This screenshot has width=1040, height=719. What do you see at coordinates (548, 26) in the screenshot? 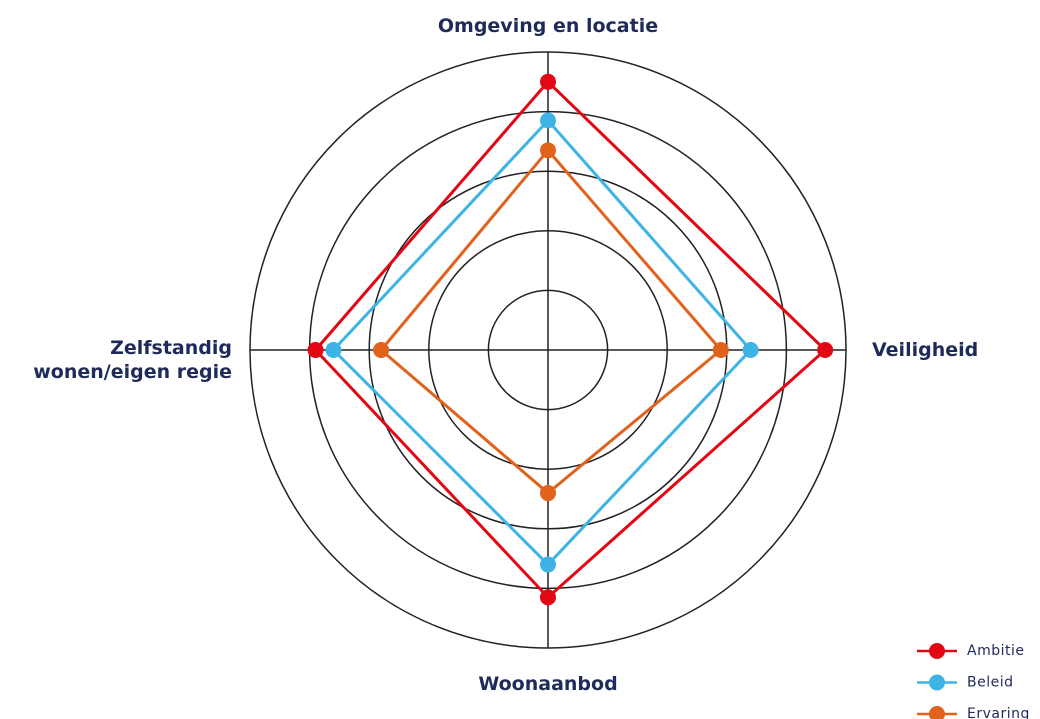
I see `axis-label: Omgeving en locatie` at bounding box center [548, 26].